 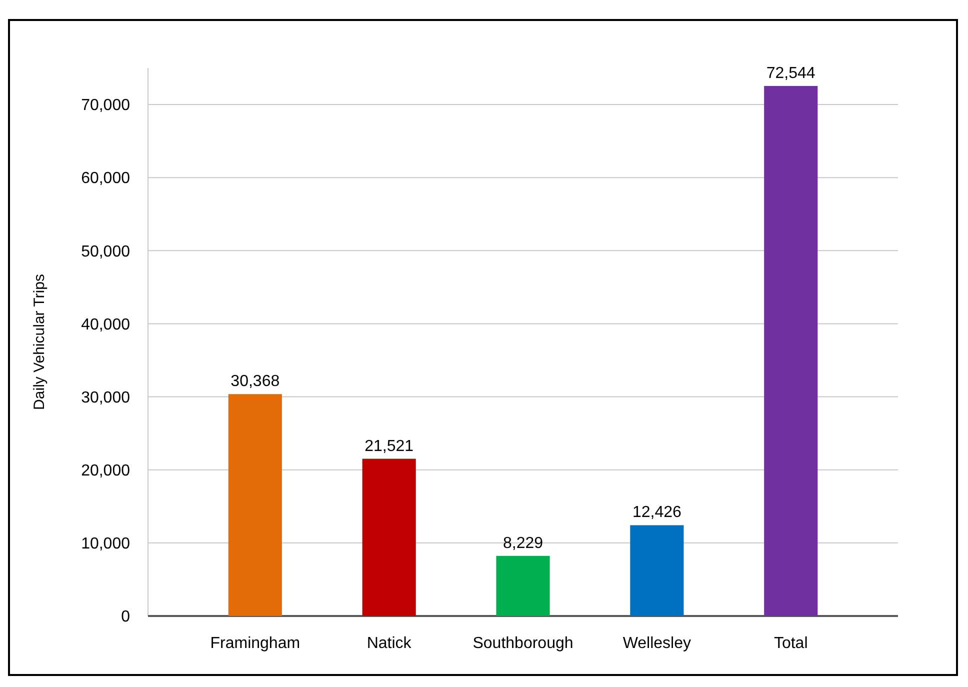 What do you see at coordinates (105, 397) in the screenshot?
I see `y-tick-label: 30,000` at bounding box center [105, 397].